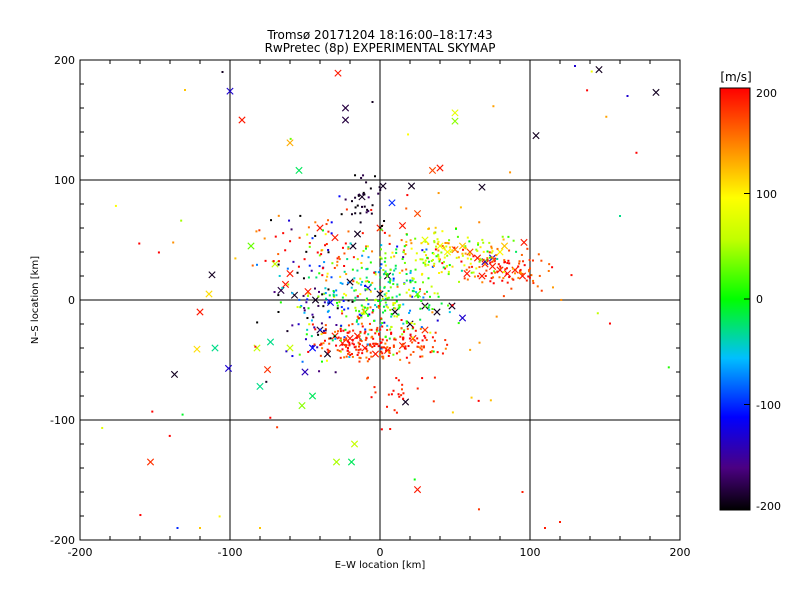 The image size is (800, 600). Describe the element at coordinates (750, 291) in the screenshot. I see `colorbar: [m/s] 200 100 0 -100 -200` at that location.